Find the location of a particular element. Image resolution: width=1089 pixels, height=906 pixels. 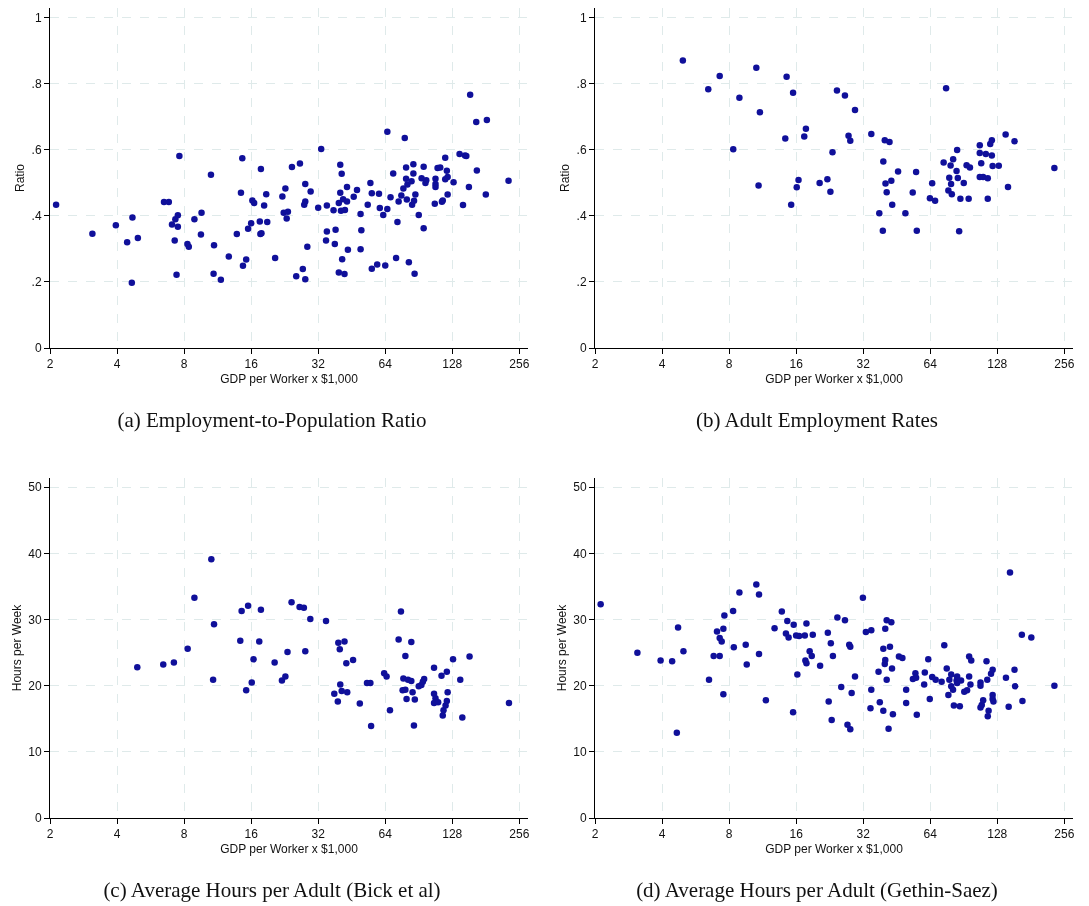

text: (c) Average Hours per Adult (Bick et al) is located at coordinates (272, 890).